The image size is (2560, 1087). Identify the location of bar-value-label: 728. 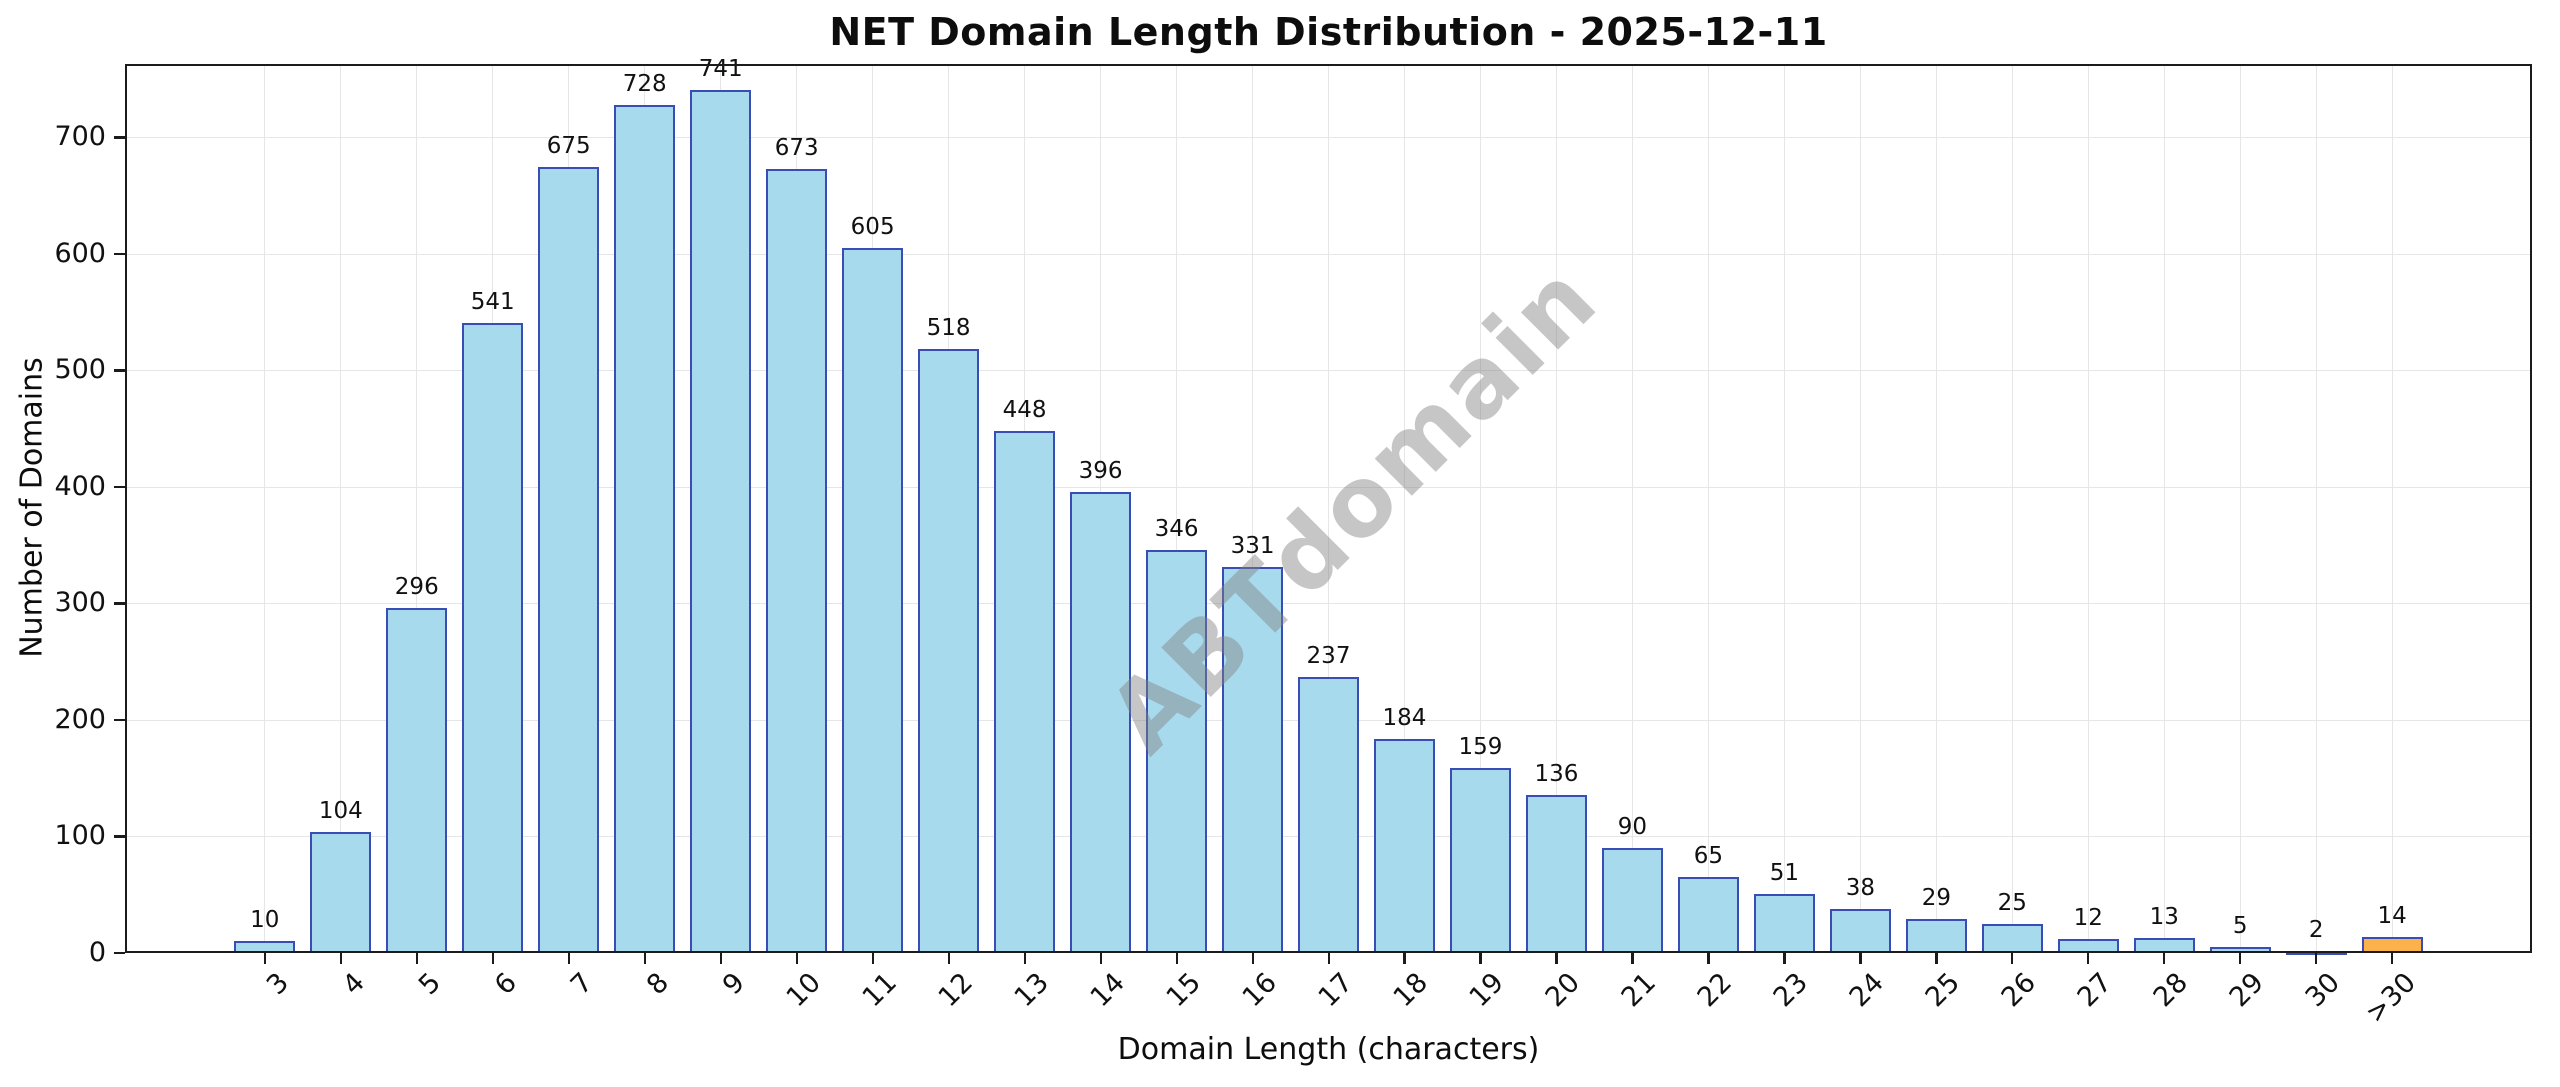
(644, 83).